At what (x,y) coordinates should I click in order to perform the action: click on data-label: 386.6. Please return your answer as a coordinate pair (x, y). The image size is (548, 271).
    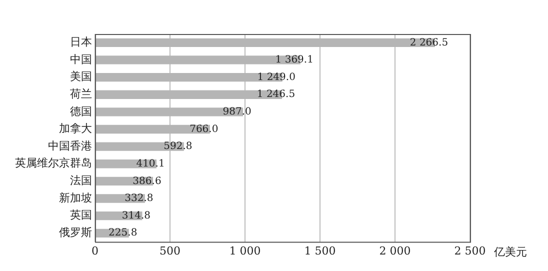
    Looking at the image, I should click on (147, 181).